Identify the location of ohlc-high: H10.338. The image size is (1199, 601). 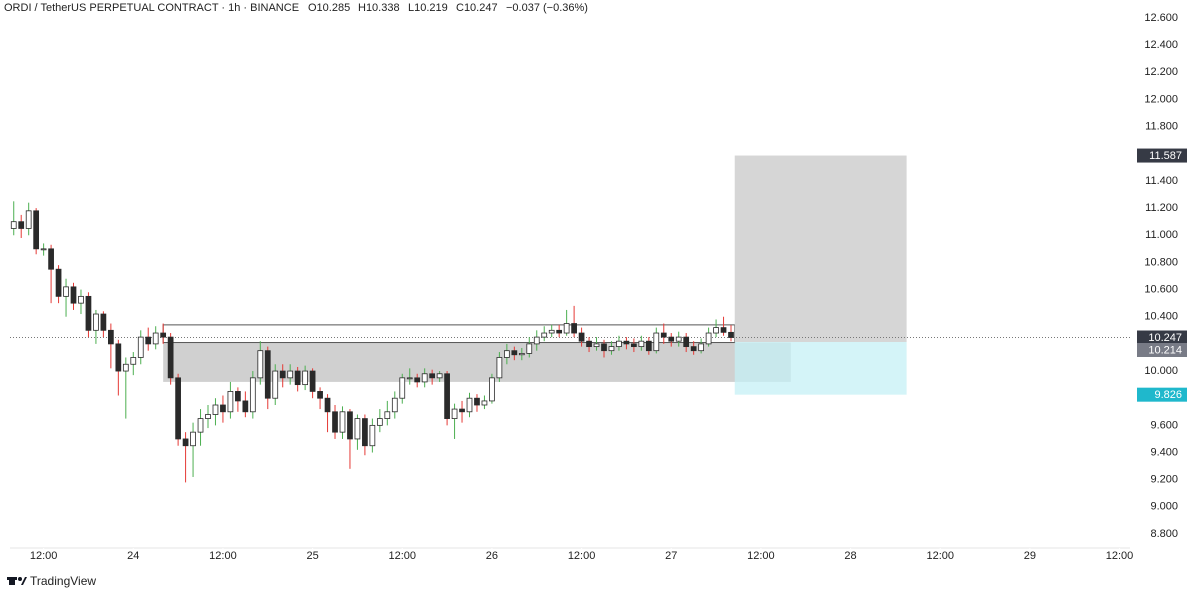
(379, 8).